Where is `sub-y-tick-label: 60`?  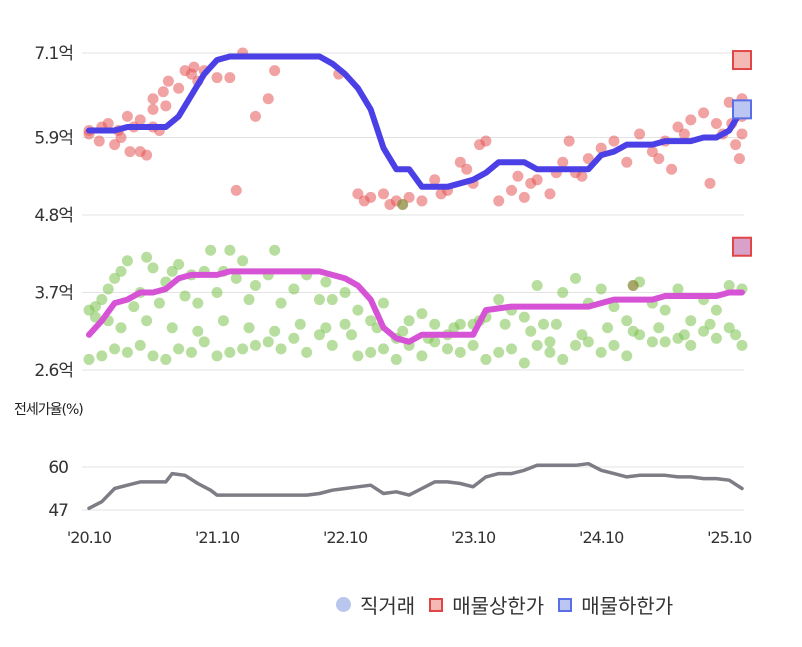 sub-y-tick-label: 60 is located at coordinates (58, 468).